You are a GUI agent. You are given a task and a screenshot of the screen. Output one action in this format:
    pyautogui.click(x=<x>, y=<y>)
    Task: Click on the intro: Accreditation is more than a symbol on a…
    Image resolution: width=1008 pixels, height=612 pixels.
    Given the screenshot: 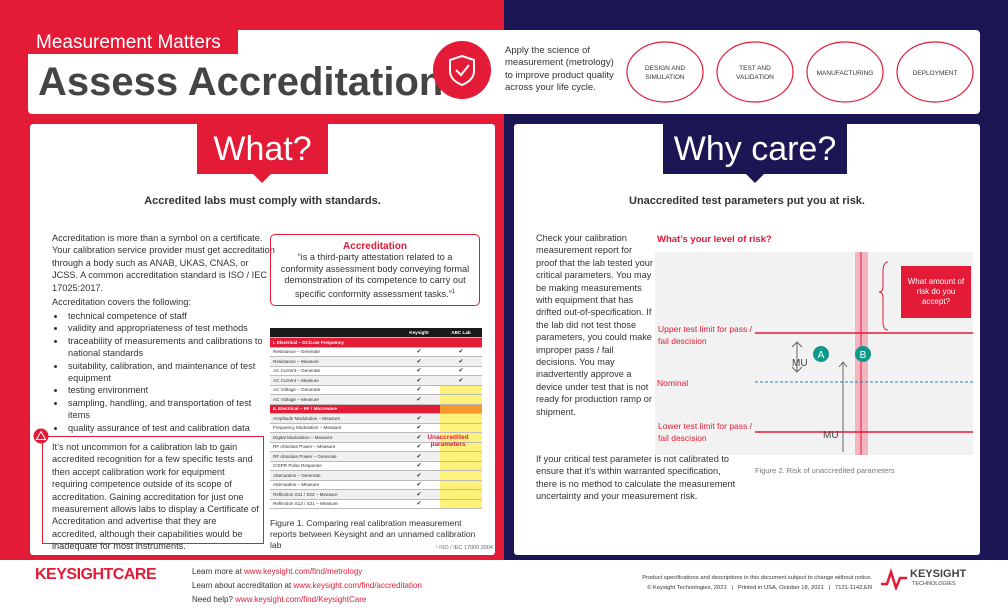 What is the action you would take?
    pyautogui.click(x=163, y=263)
    